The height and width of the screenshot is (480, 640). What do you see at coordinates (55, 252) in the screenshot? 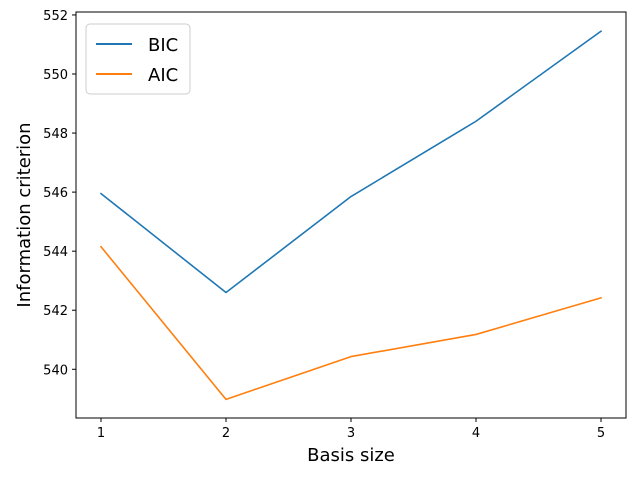
I see `y-tick-label: 544` at bounding box center [55, 252].